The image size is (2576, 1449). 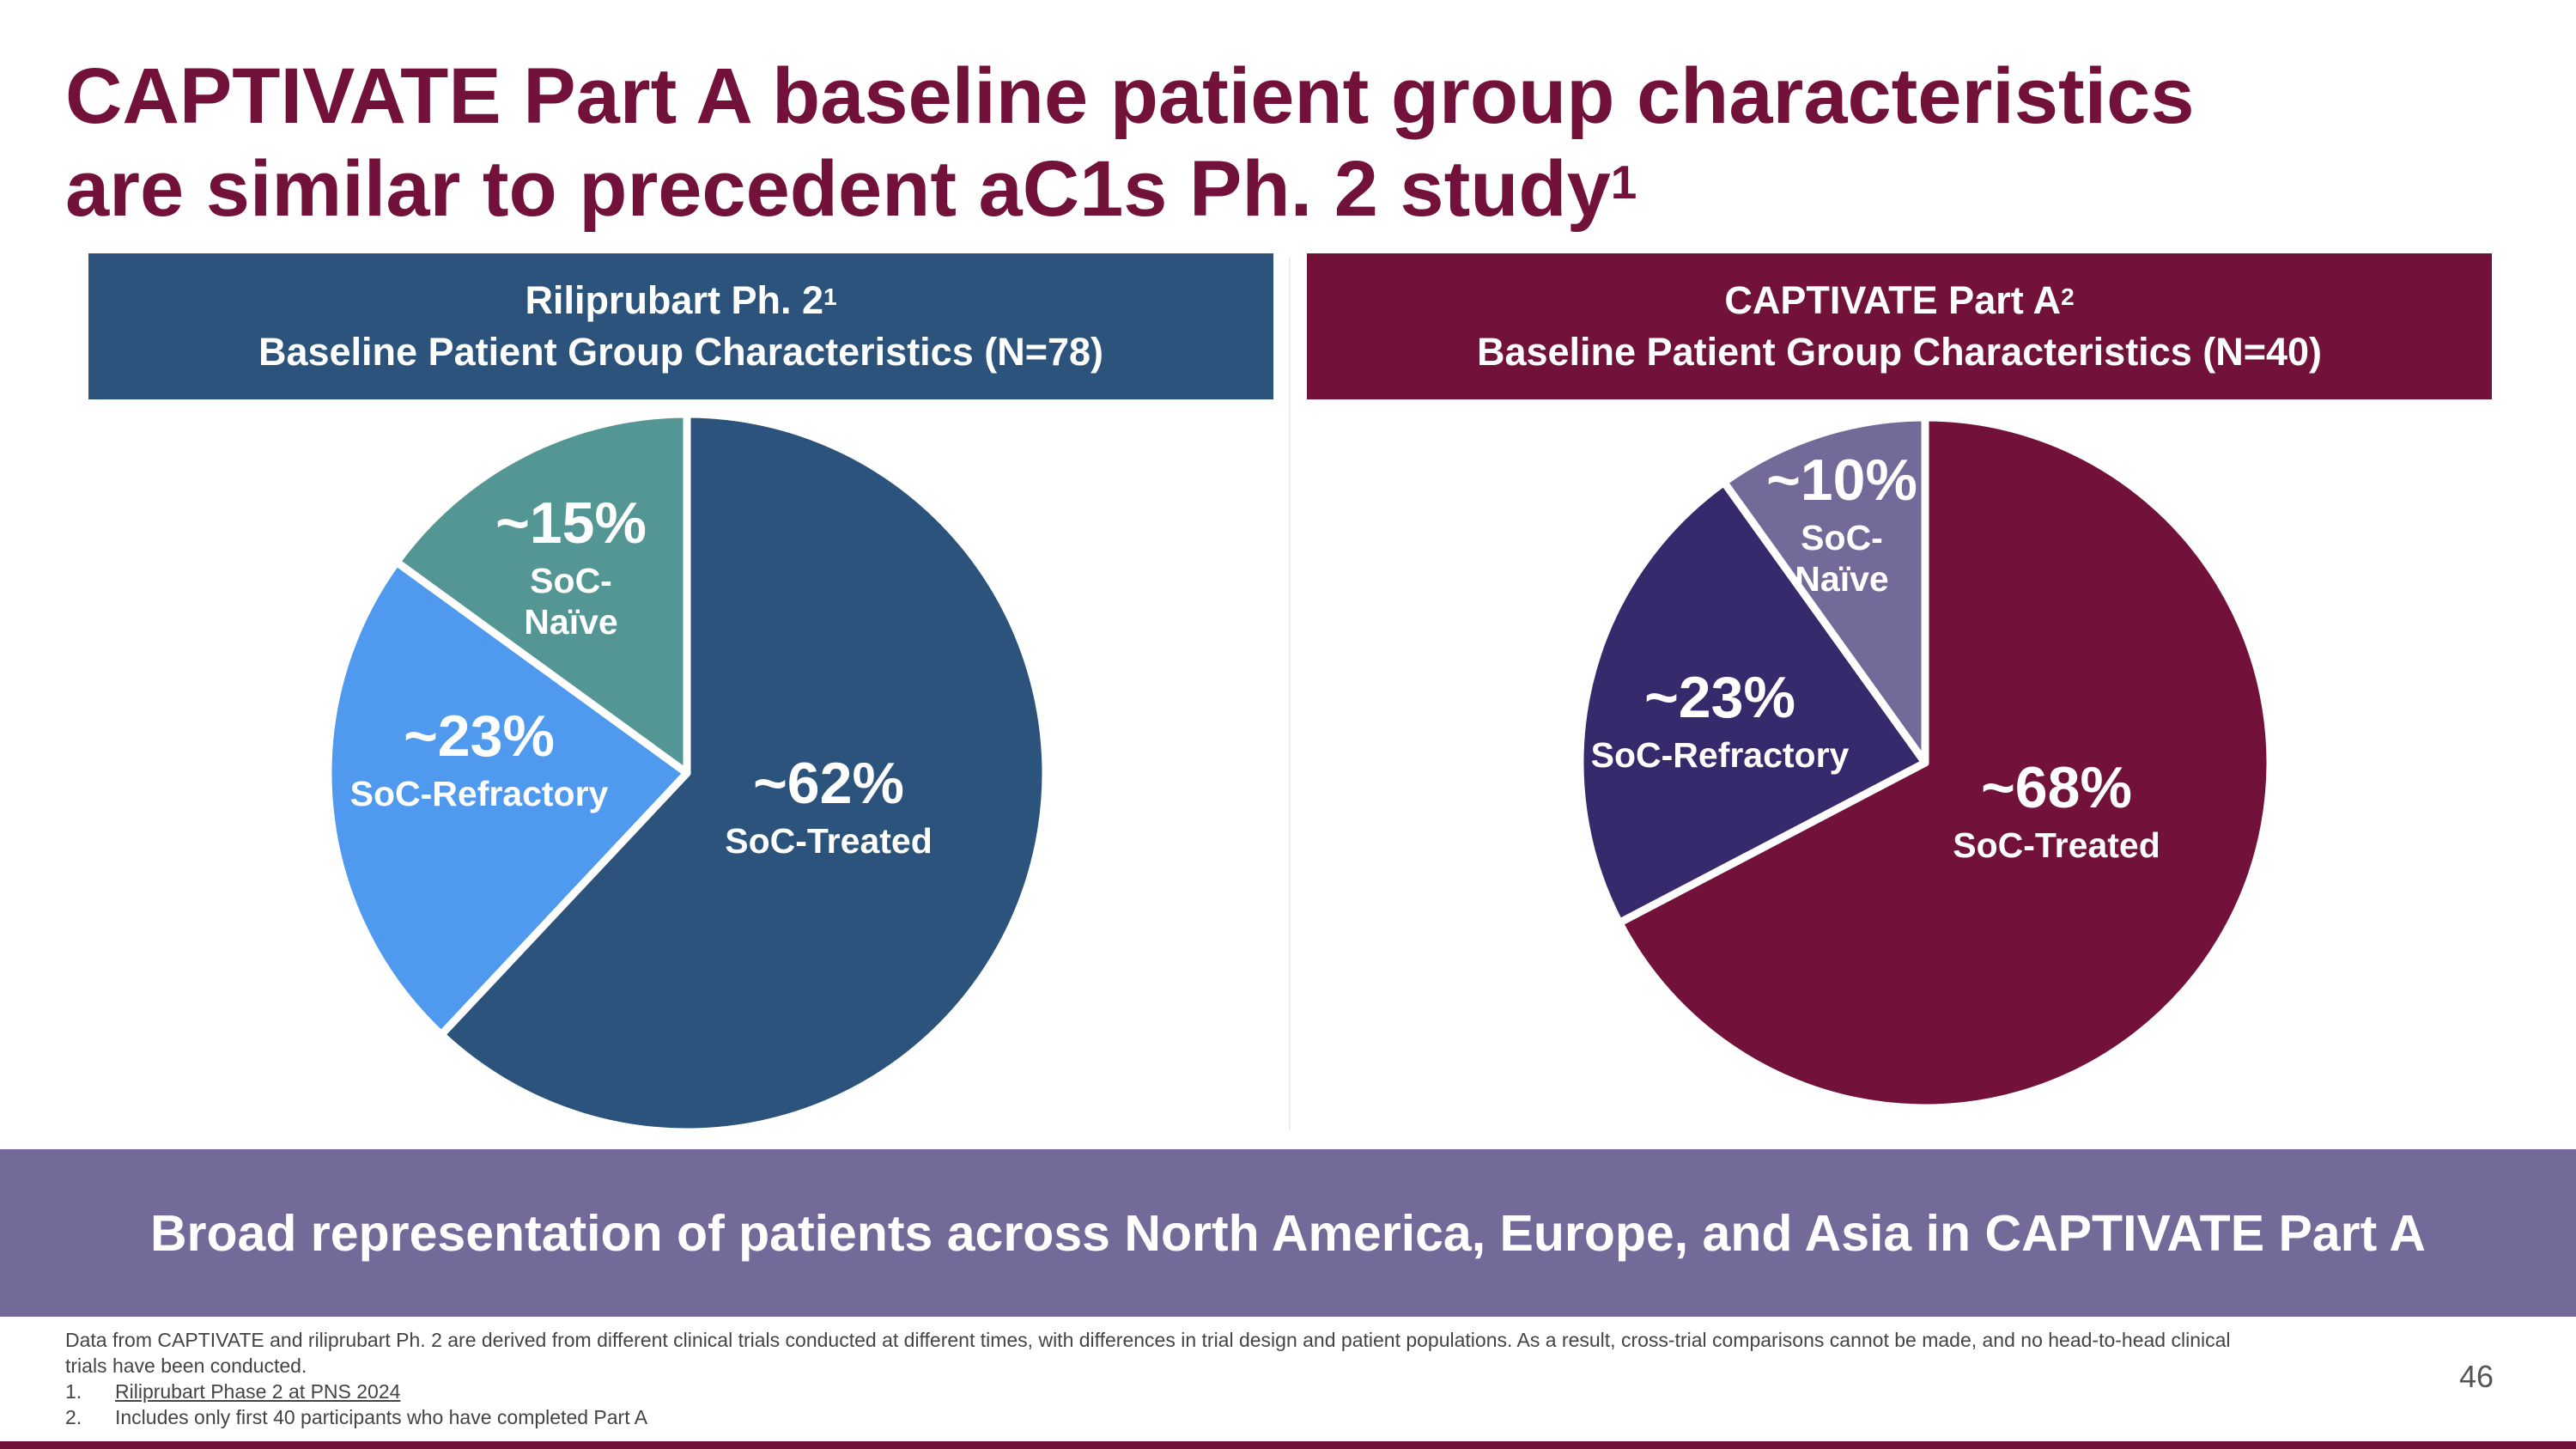 I want to click on footnote-item: 1. Riliprubart Phase 2 at PNS 2024, so click(x=1164, y=1391).